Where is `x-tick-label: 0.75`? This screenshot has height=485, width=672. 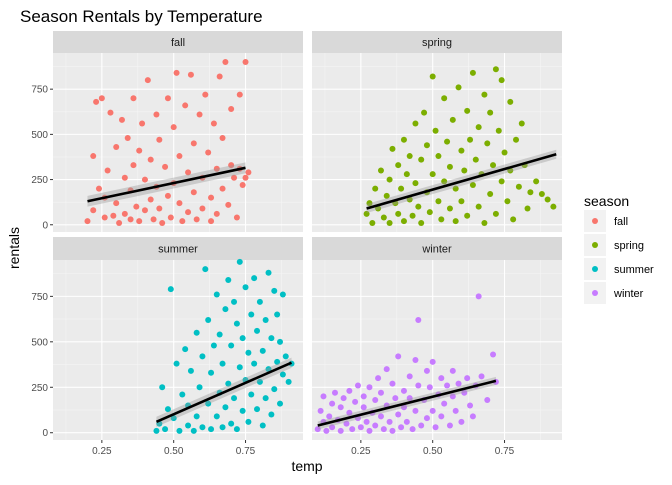
x-tick-label: 0.75 is located at coordinates (505, 451).